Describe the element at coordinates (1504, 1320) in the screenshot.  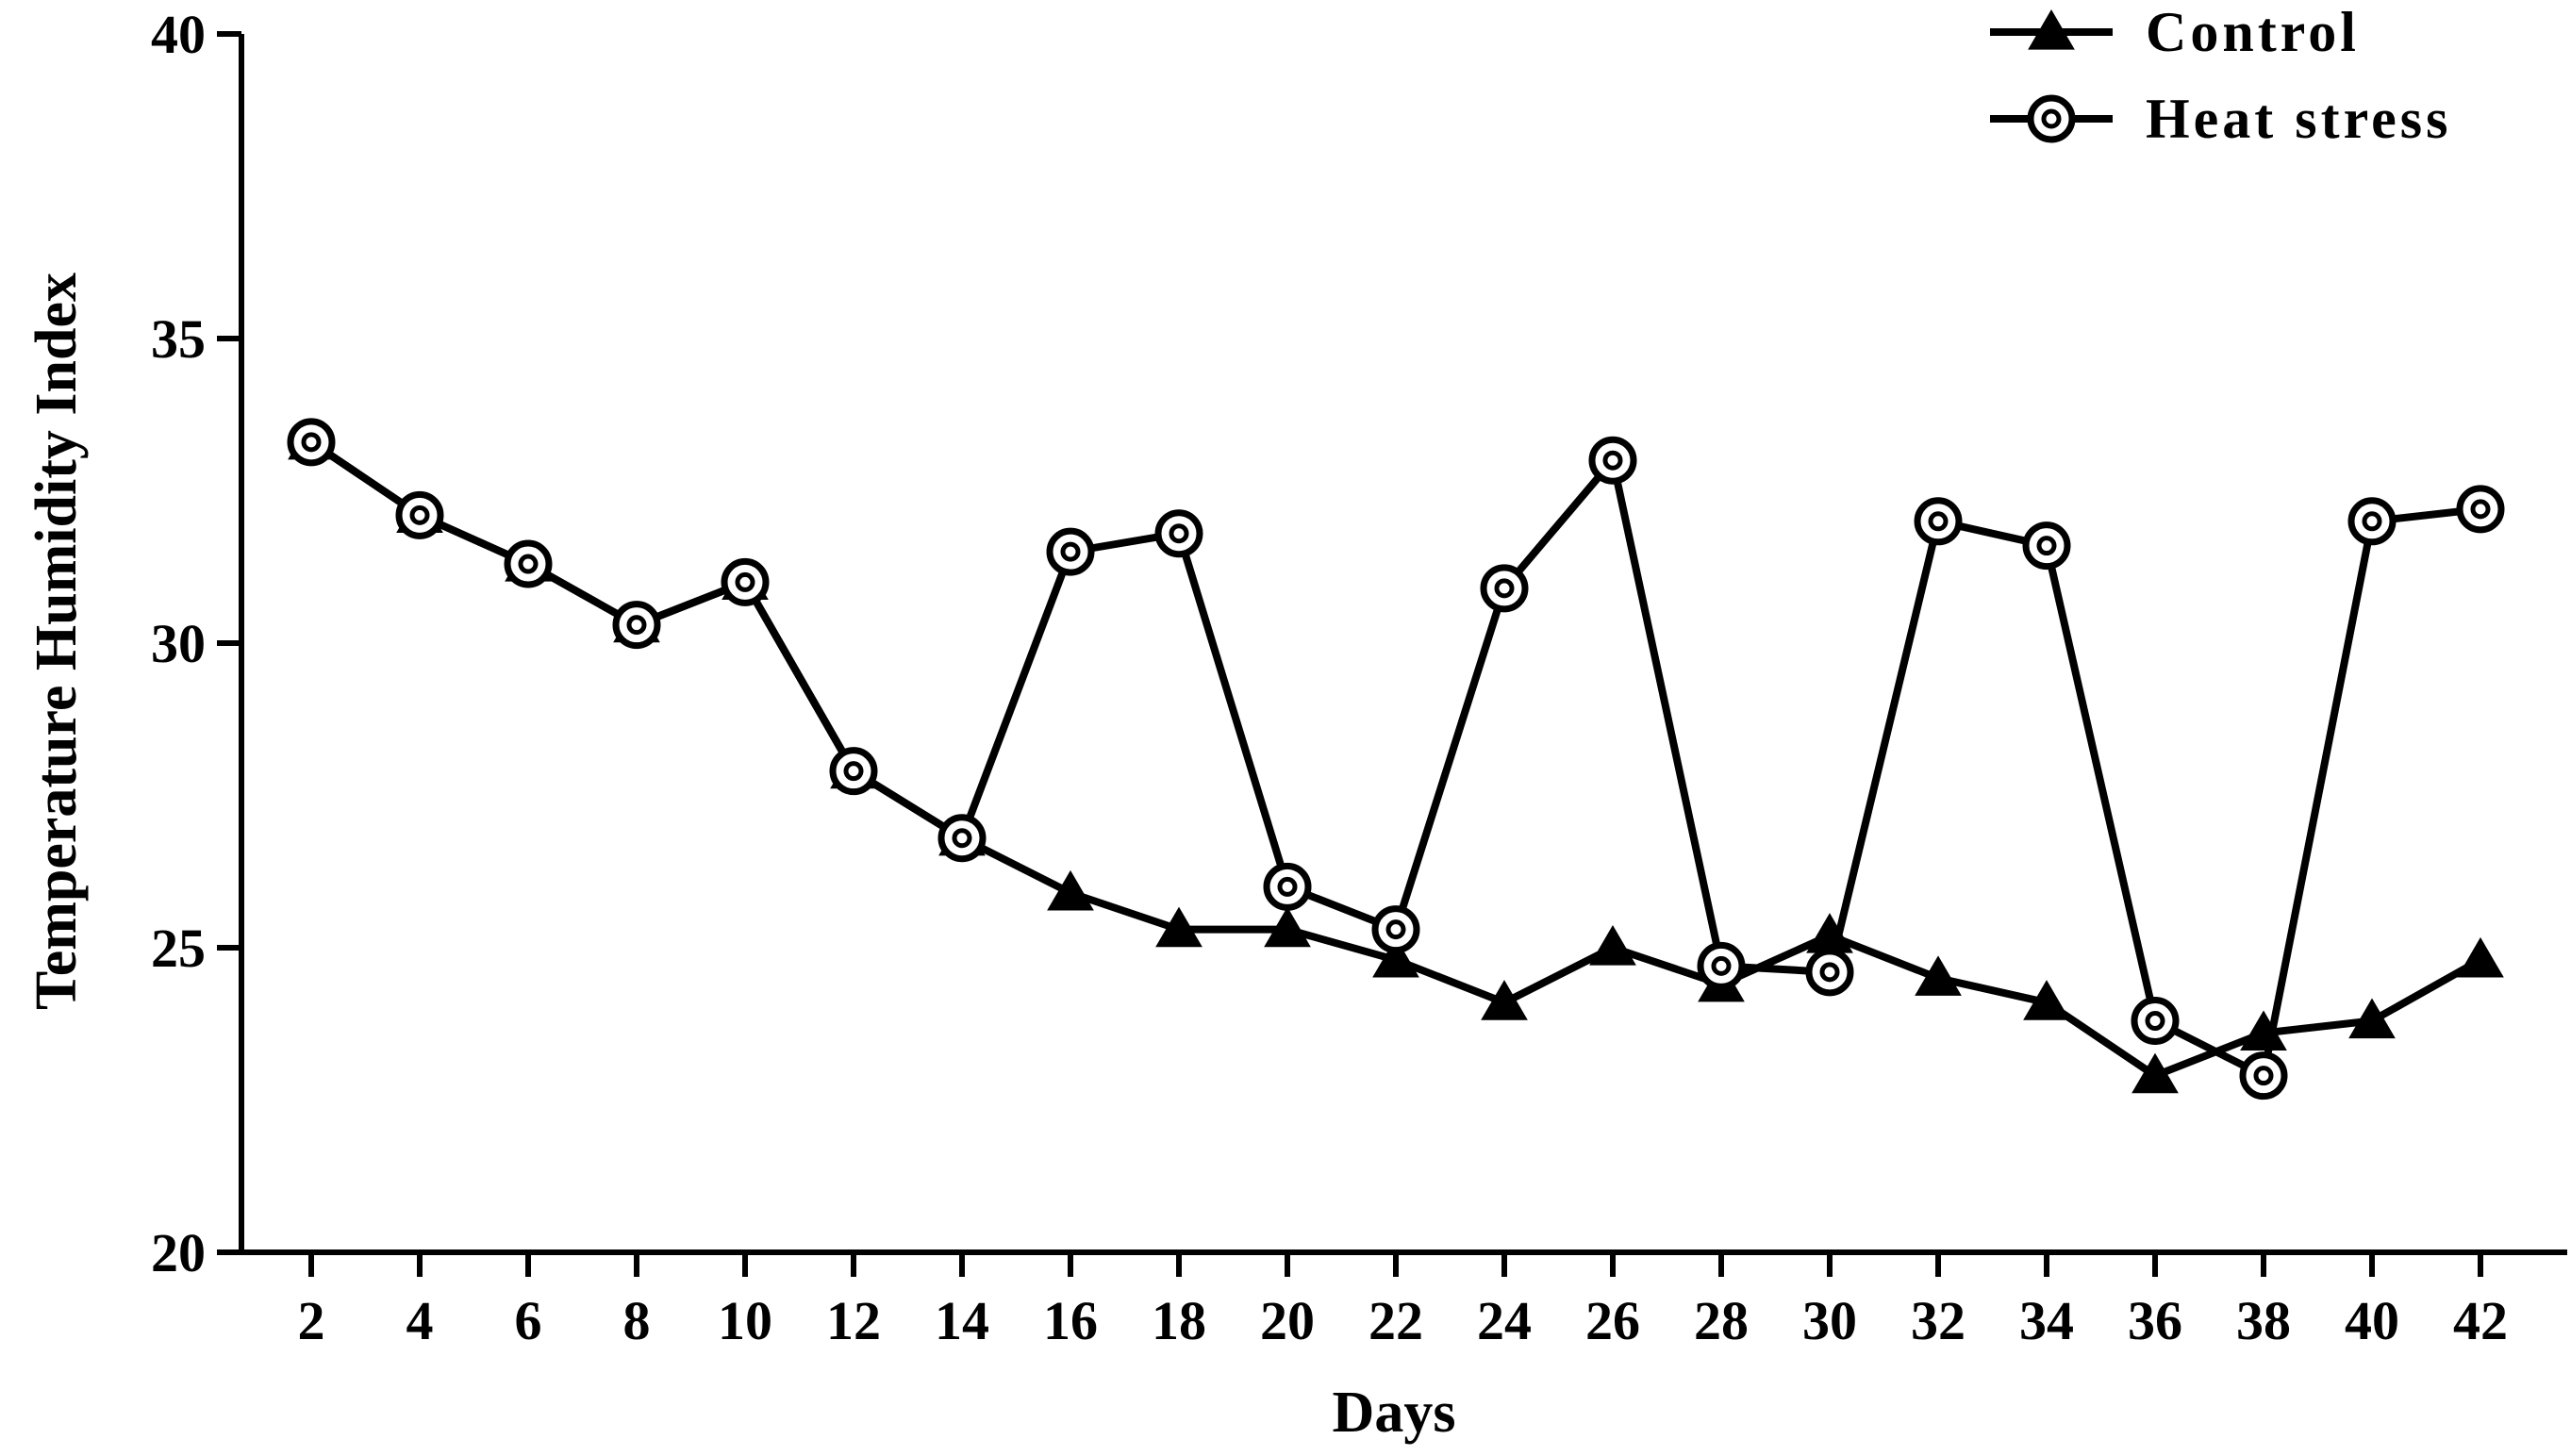
I see `x-tick-label: 24` at that location.